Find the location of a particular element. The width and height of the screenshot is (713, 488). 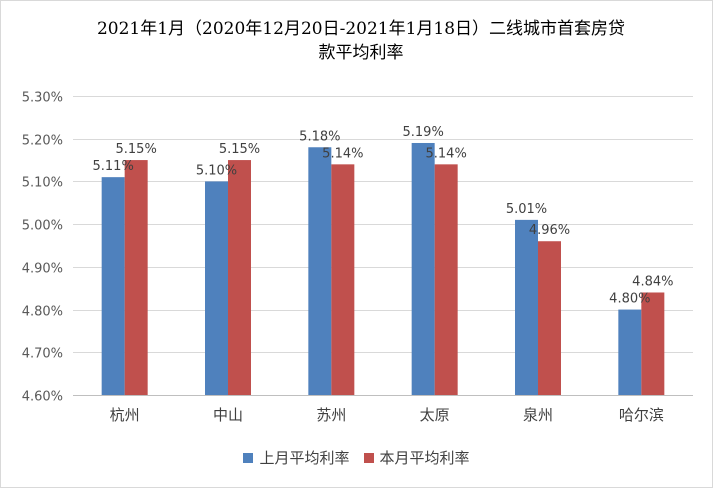

y-tick-label: 4.90% is located at coordinates (42, 269).